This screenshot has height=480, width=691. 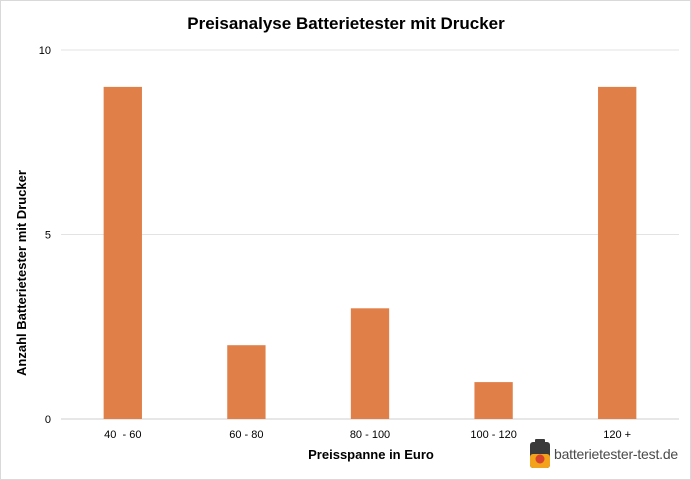 I want to click on x-tick-label: 120 +, so click(x=617, y=435).